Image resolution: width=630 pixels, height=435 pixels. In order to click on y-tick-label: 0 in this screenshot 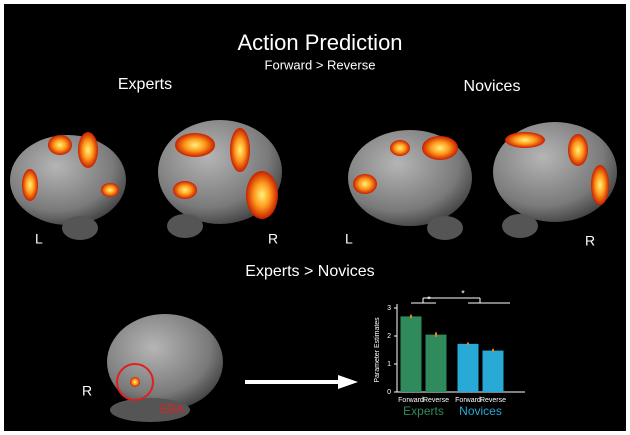, I will do `click(389, 392)`.